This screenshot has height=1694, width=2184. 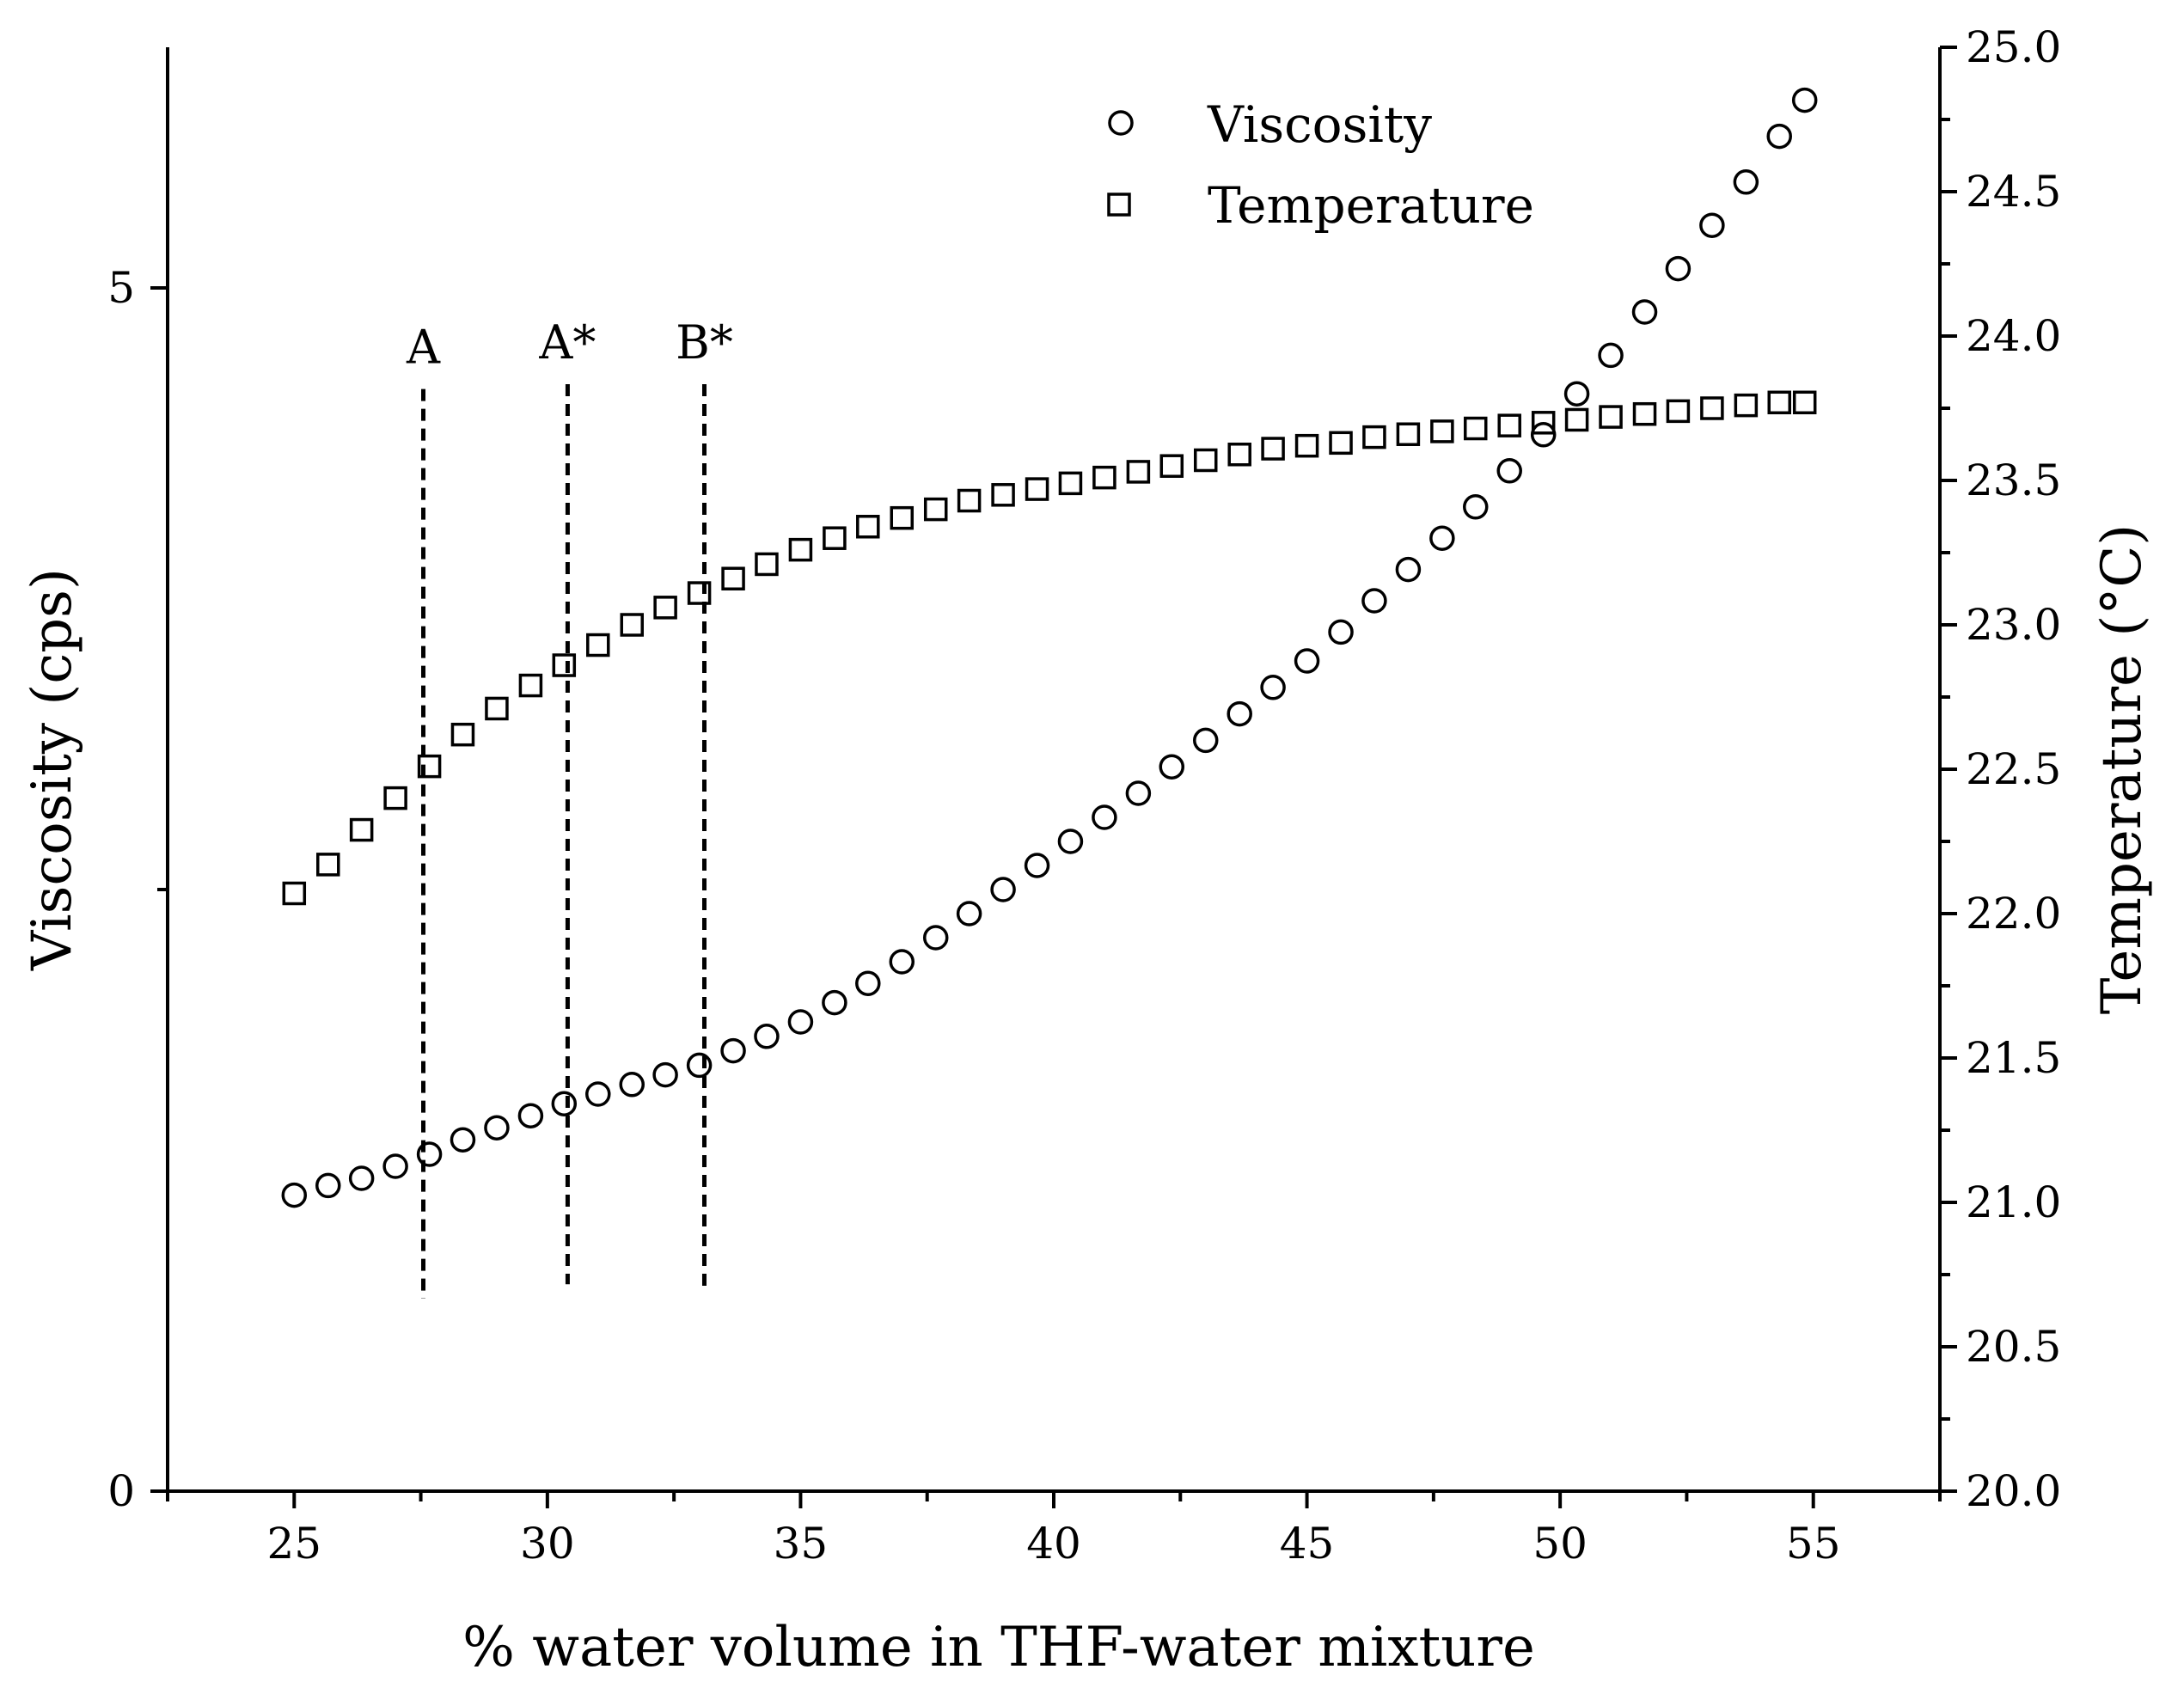 What do you see at coordinates (801, 1544) in the screenshot?
I see `x-tick-label: 35` at bounding box center [801, 1544].